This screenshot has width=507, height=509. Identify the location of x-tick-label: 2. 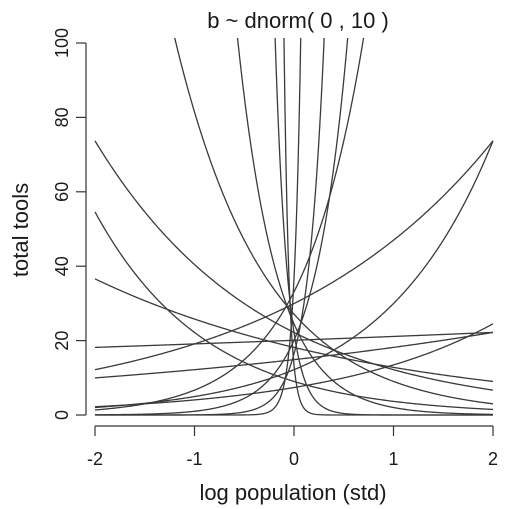
(493, 459).